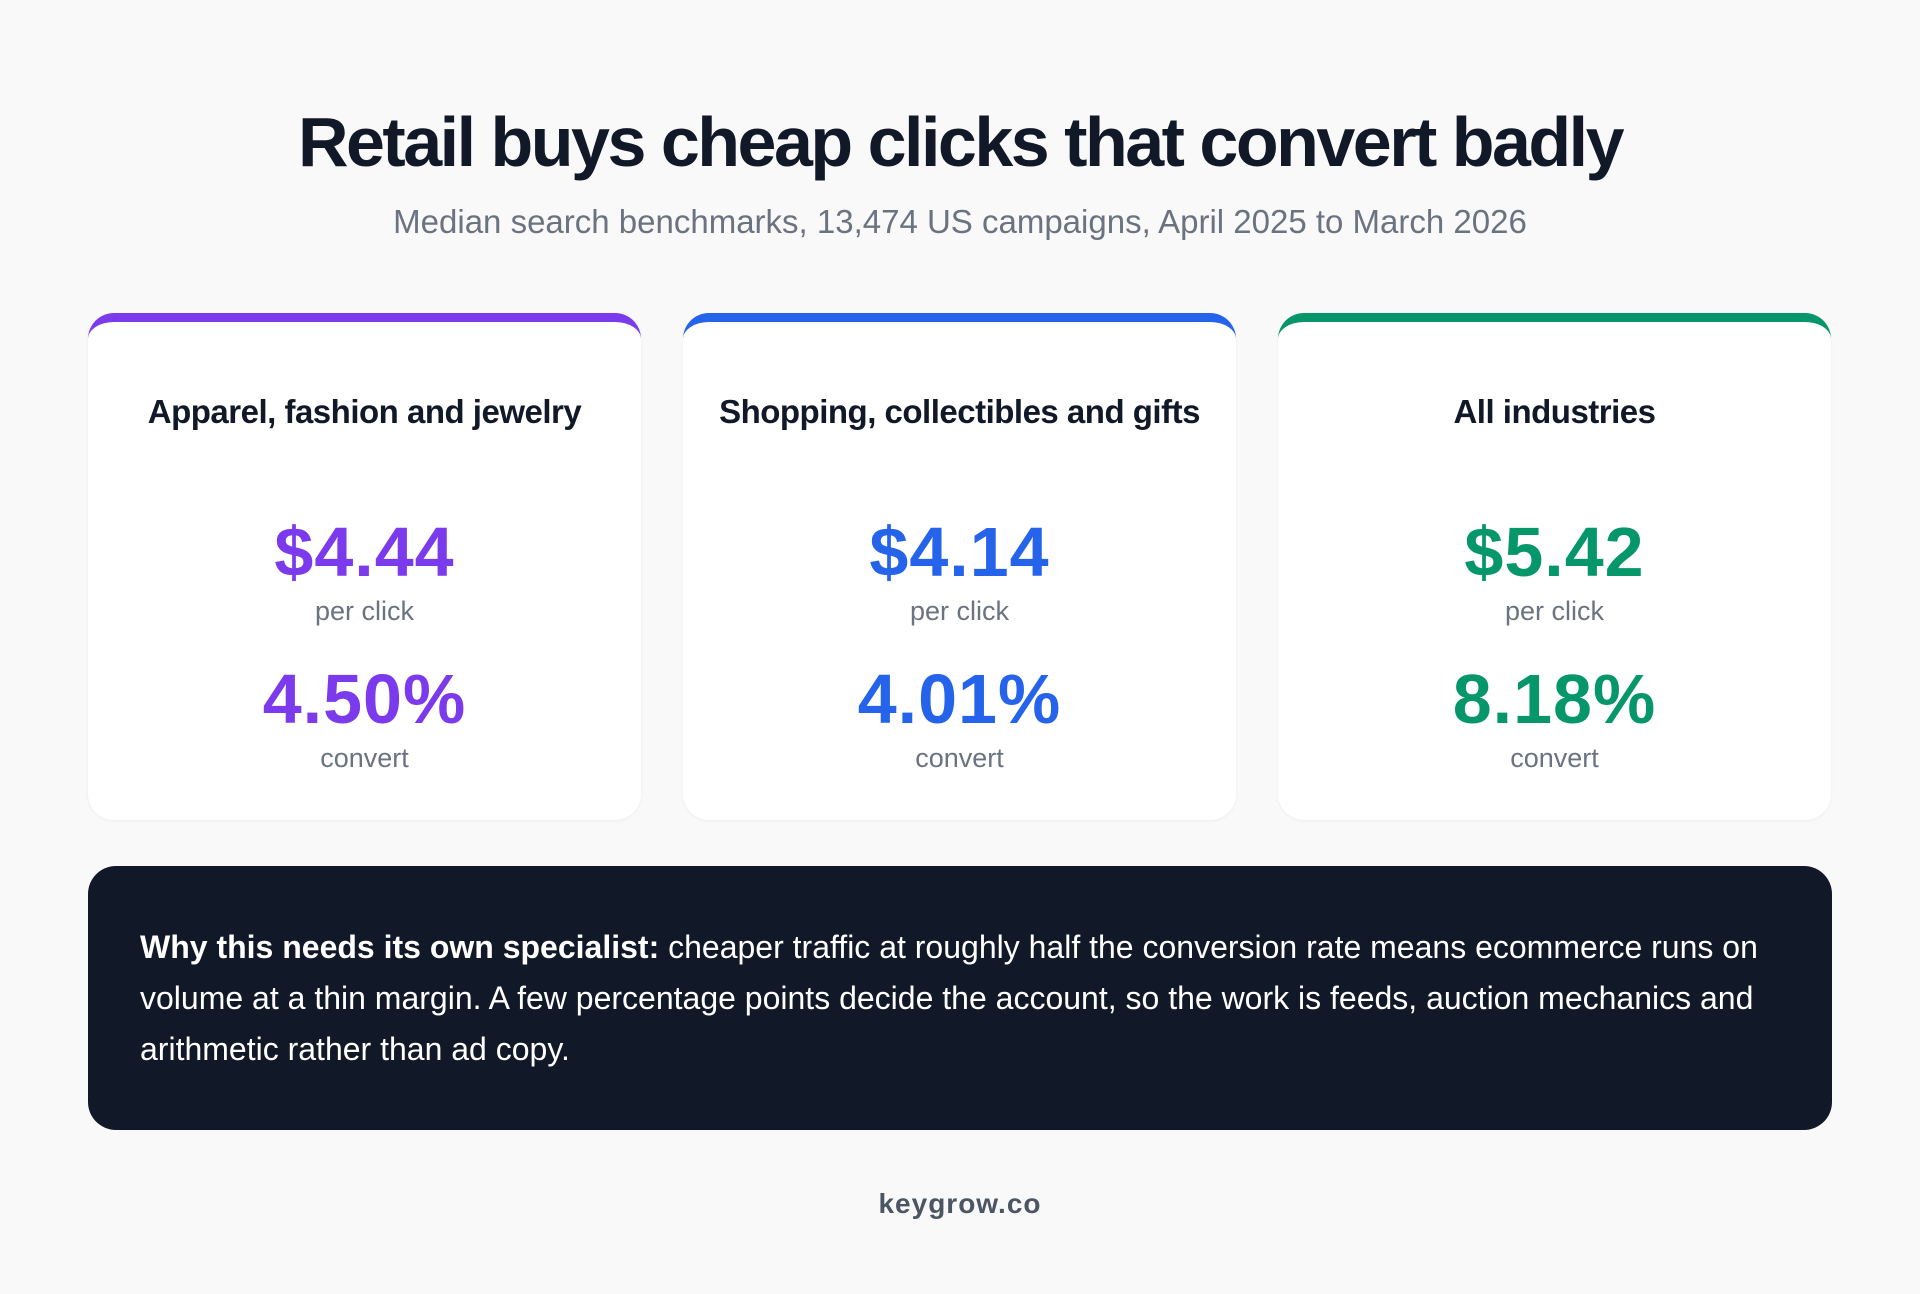 The width and height of the screenshot is (1920, 1294). I want to click on card-title: Shopping, collectibles and gifts, so click(959, 411).